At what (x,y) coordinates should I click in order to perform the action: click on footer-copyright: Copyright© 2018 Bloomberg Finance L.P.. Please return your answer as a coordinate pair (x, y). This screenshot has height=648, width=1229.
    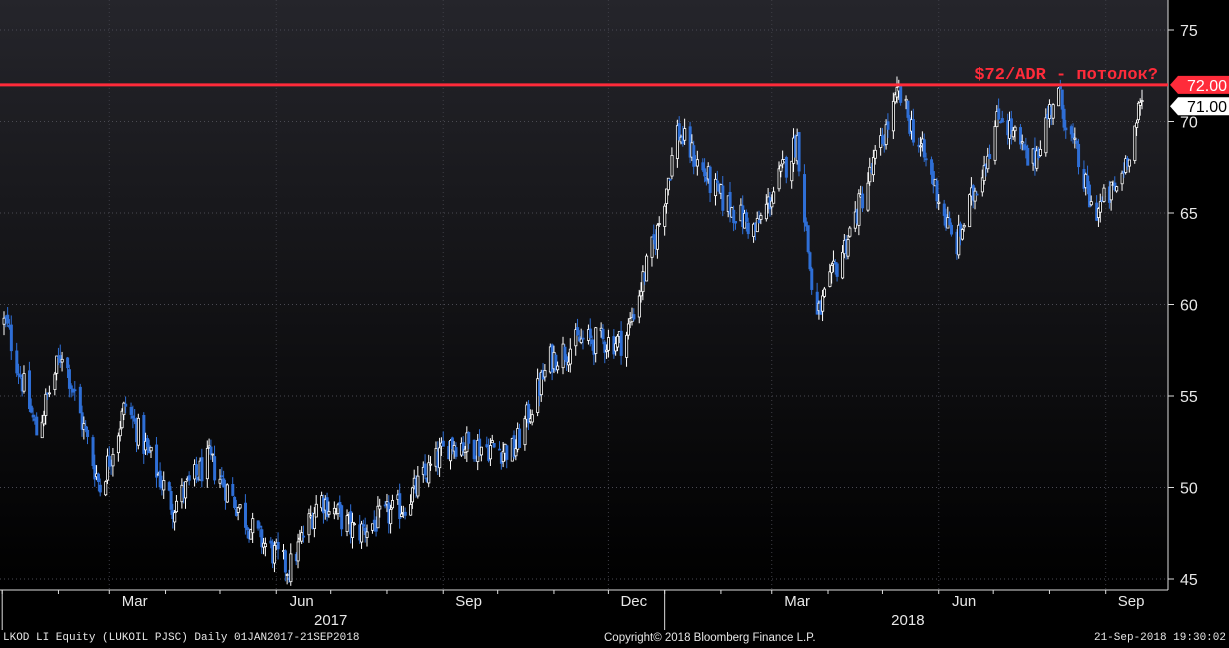
    Looking at the image, I should click on (710, 638).